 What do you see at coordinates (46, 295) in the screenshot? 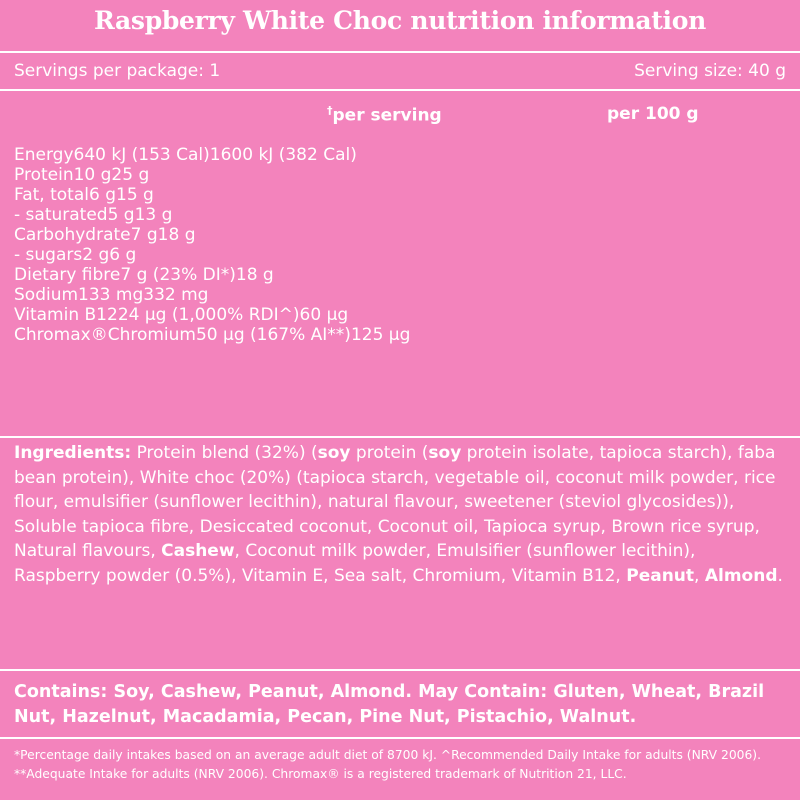
I see `nutrient-name: Sodium` at bounding box center [46, 295].